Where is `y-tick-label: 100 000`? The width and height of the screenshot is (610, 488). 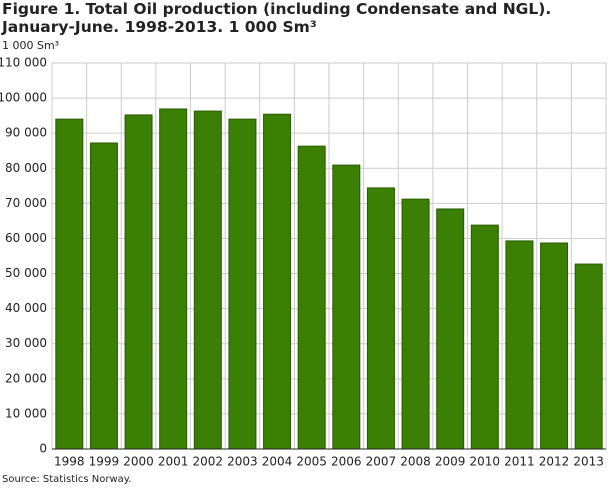 y-tick-label: 100 000 is located at coordinates (23, 98).